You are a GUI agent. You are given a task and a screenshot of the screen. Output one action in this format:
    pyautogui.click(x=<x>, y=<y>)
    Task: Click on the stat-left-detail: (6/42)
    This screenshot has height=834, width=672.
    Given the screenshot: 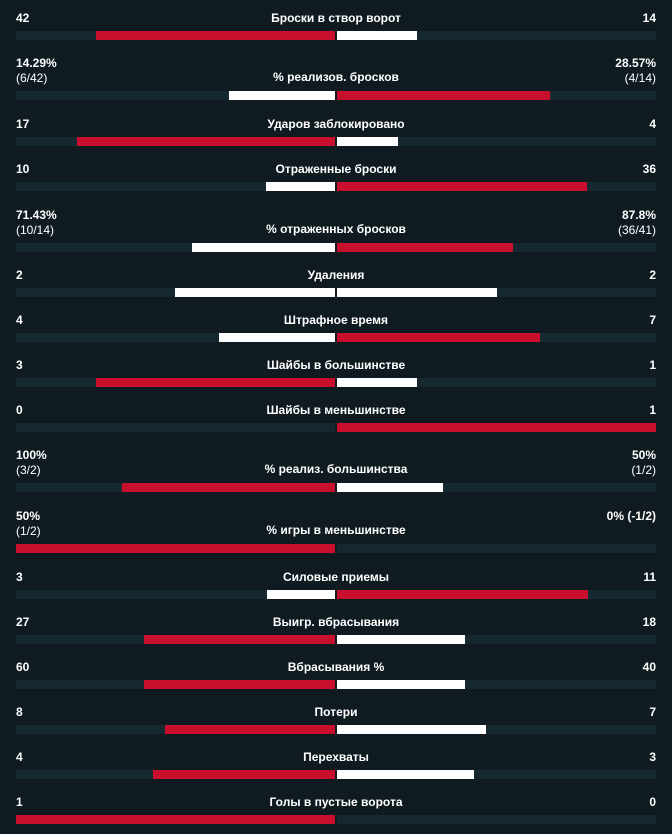 What is the action you would take?
    pyautogui.click(x=32, y=78)
    